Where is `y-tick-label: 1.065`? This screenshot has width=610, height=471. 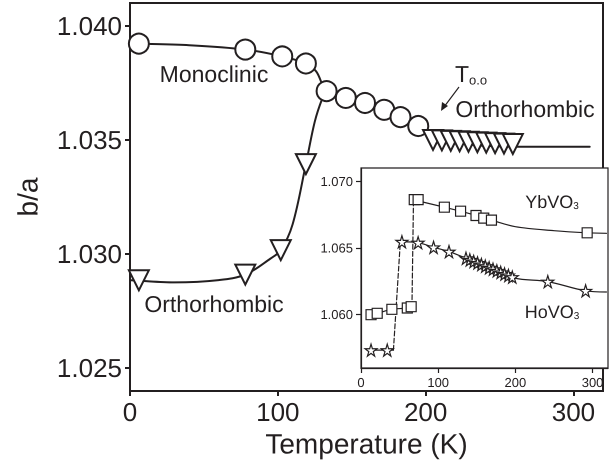 y-tick-label: 1.065 is located at coordinates (336, 248).